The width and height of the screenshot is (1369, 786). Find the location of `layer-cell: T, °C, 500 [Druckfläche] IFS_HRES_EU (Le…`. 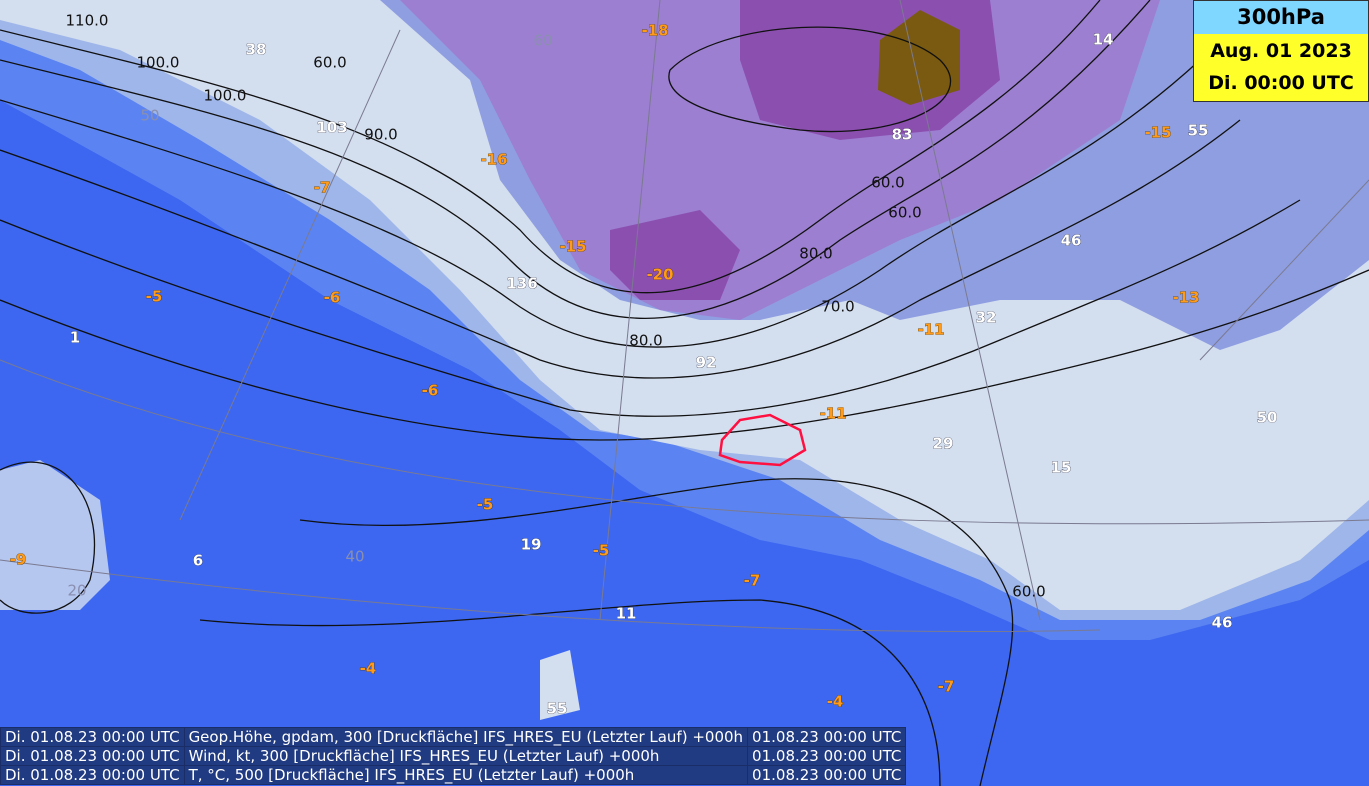

layer-cell: T, °C, 500 [Druckfläche] IFS_HRES_EU (Le… is located at coordinates (466, 775).